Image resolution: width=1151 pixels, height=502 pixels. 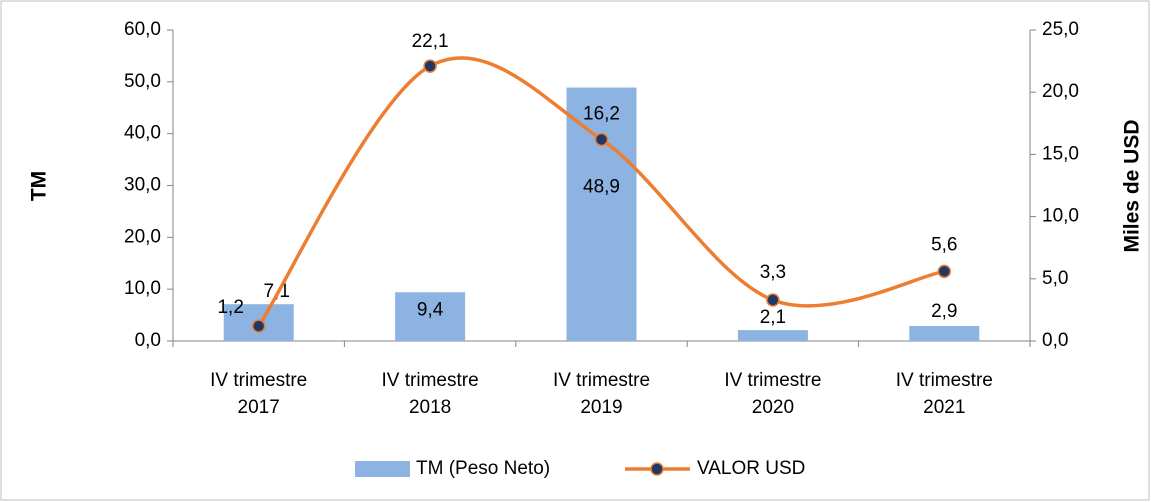 I want to click on y2-tick-label: 5,0, so click(x=1055, y=278).